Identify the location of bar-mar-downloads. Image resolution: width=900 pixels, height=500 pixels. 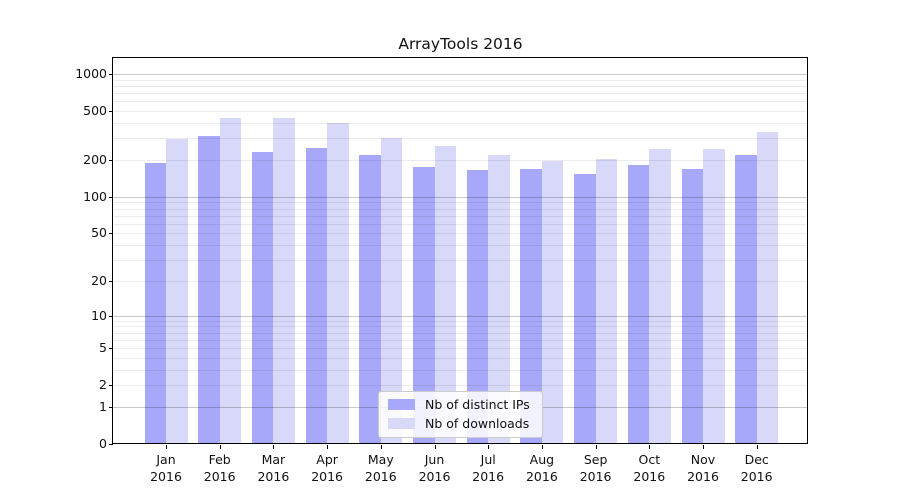
(284, 280).